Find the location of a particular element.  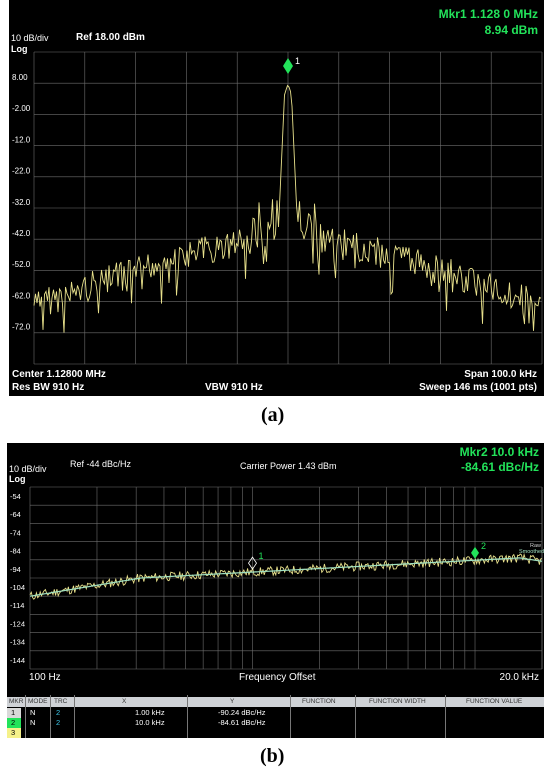

marker1-readout-amplitude: 8.94 dBm is located at coordinates (511, 30).